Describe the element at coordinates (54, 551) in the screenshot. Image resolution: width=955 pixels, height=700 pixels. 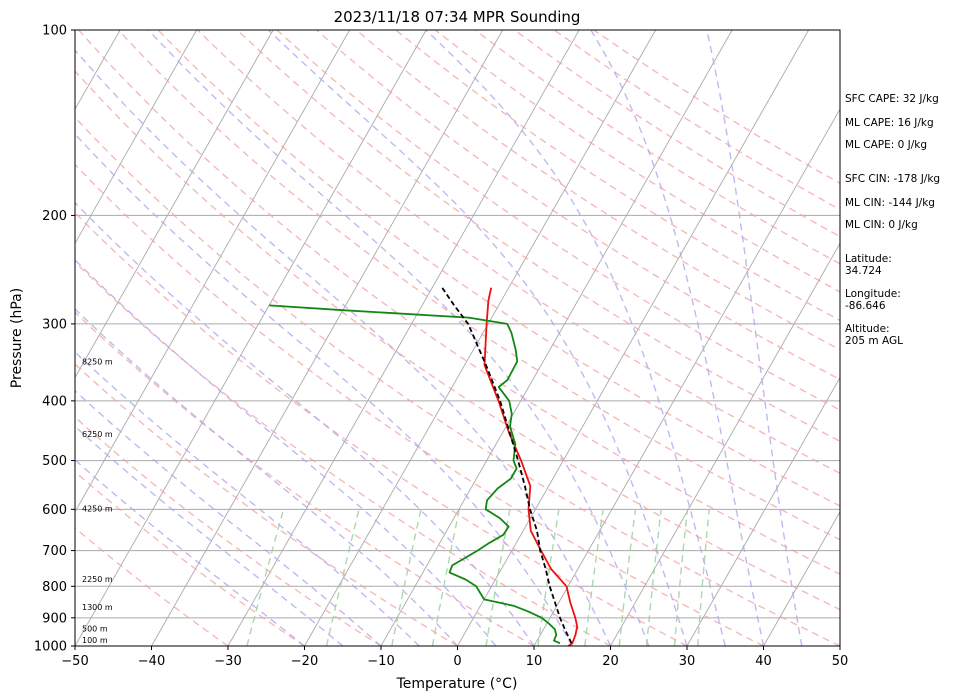
I see `y-tick-label: 700` at that location.